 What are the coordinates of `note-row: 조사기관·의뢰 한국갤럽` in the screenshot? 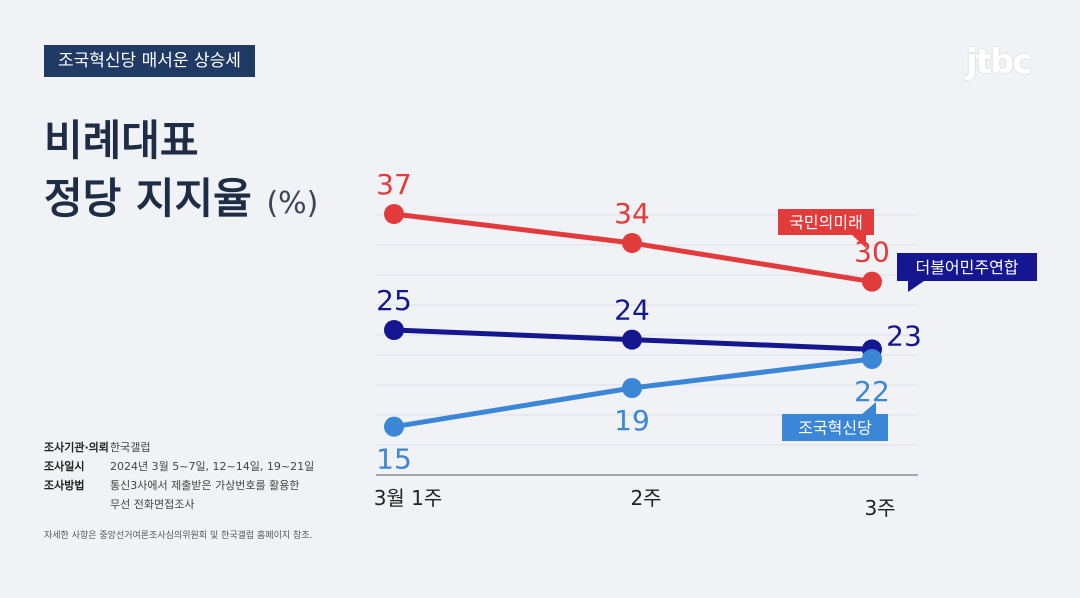 It's located at (179, 447).